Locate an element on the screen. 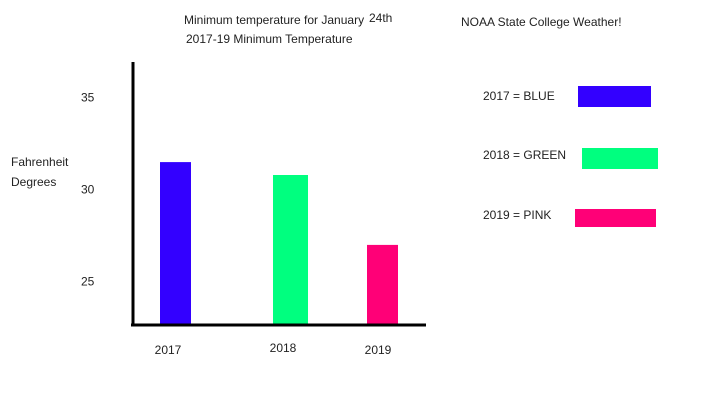  legend-label-2017: 2017 = BLUE is located at coordinates (519, 96).